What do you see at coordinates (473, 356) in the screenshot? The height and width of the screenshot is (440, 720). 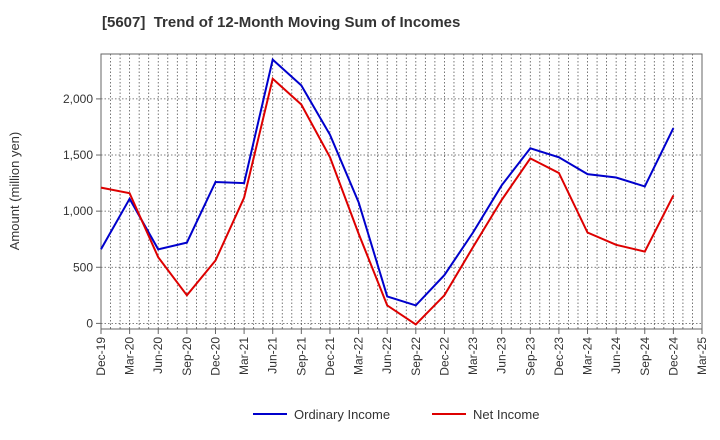 I see `x-tick-label: Mar-23` at bounding box center [473, 356].